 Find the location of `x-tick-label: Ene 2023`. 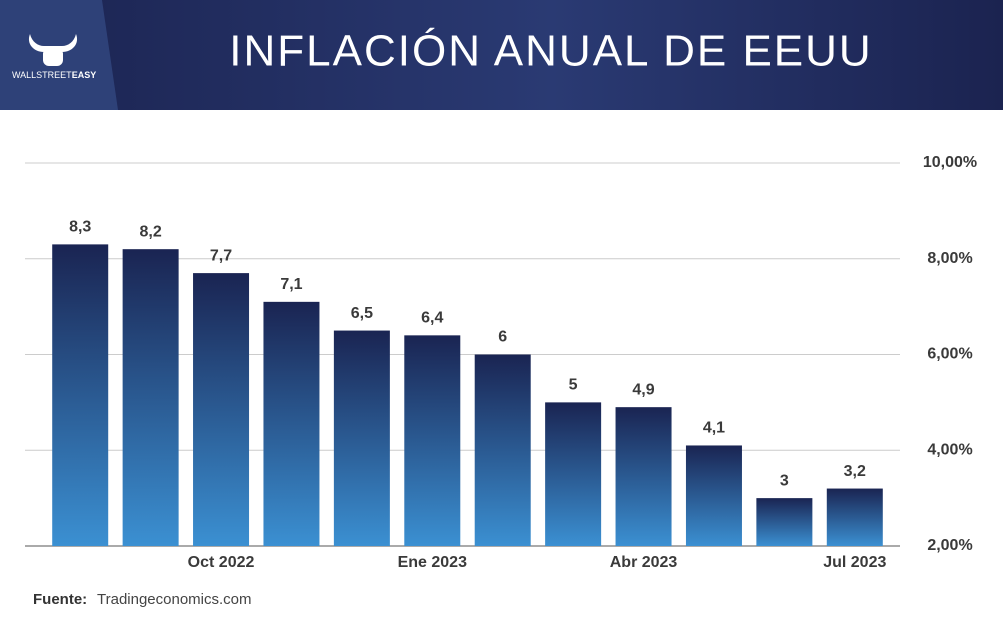

x-tick-label: Ene 2023 is located at coordinates (432, 562).